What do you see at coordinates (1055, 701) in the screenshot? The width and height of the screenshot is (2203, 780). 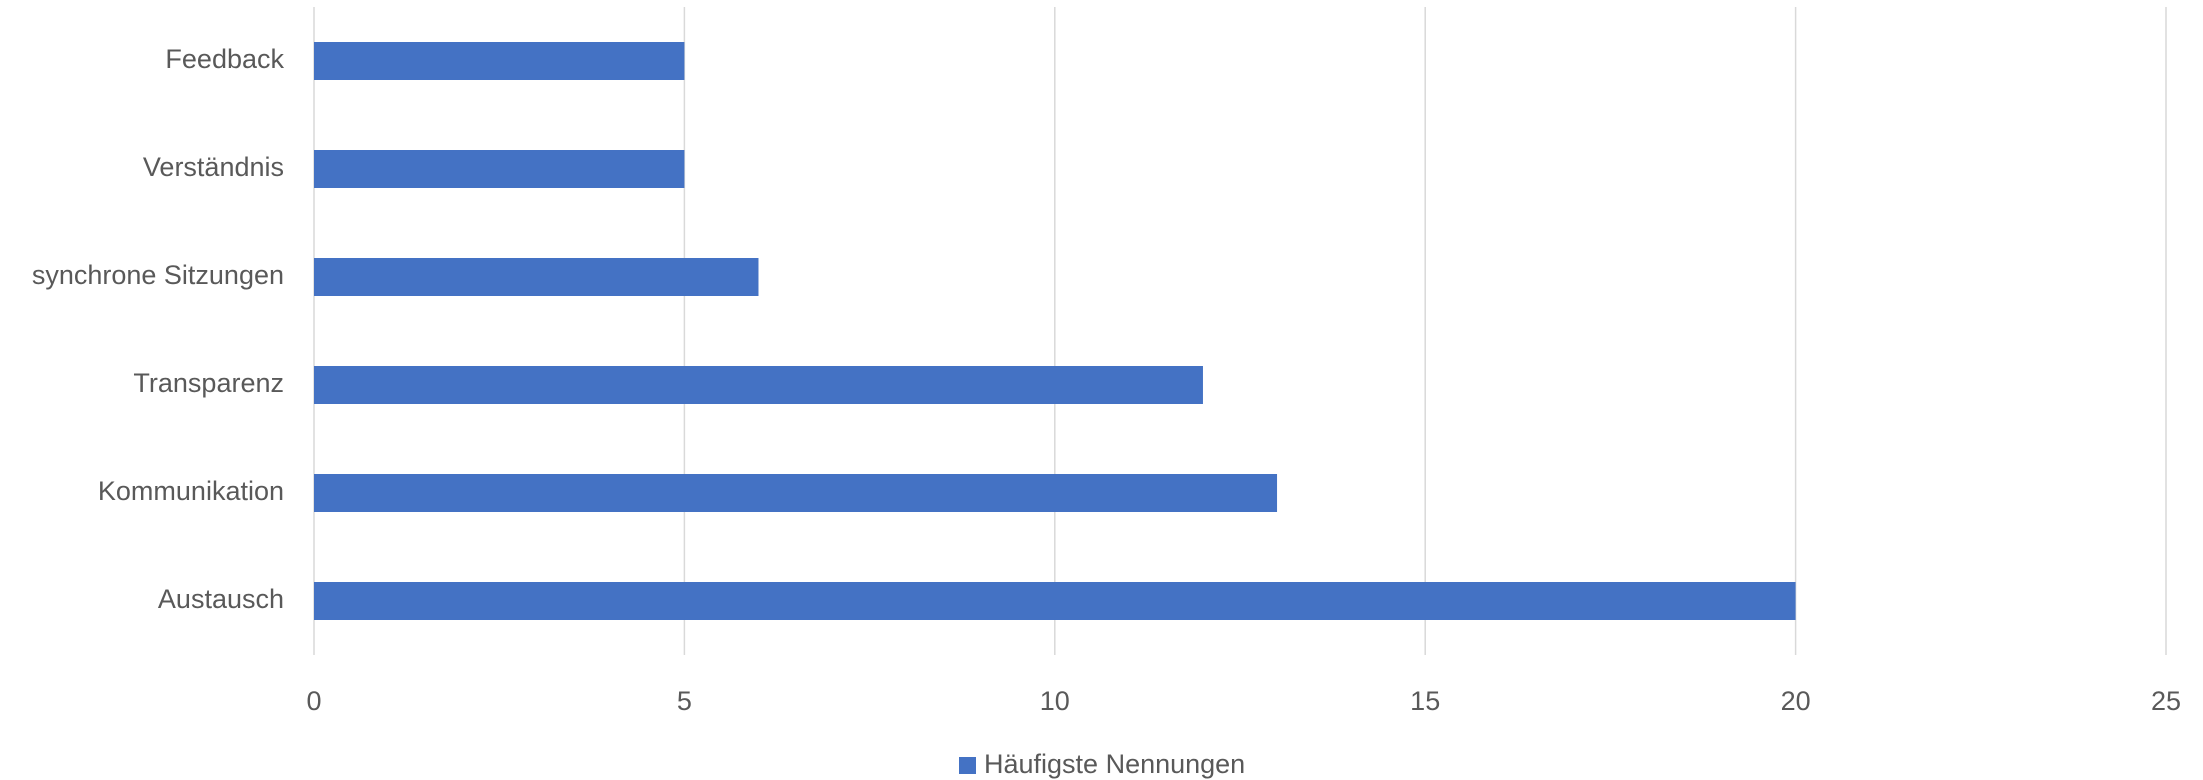 I see `x-tick-label: 10` at bounding box center [1055, 701].